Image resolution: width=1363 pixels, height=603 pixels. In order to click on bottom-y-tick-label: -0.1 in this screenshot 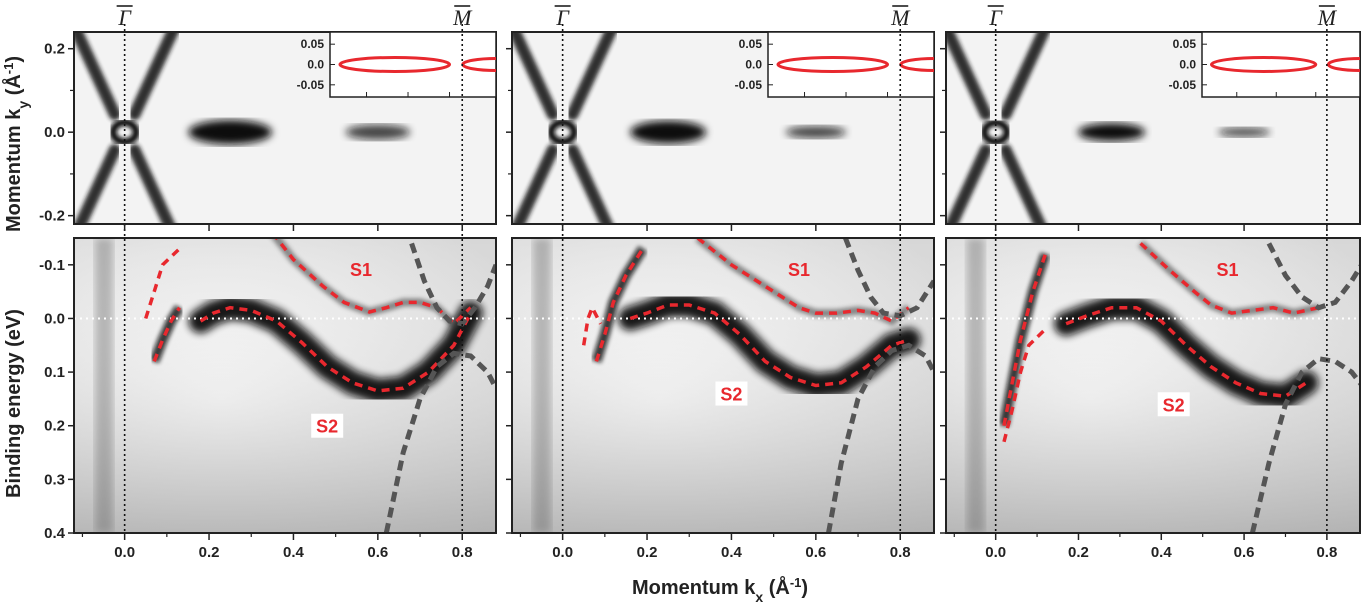, I will do `click(52, 265)`.